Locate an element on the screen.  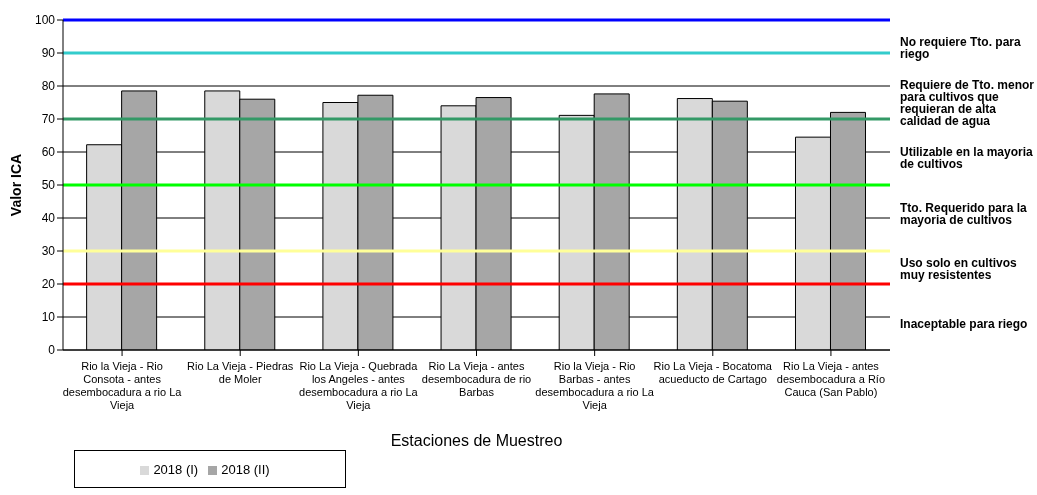
text: Utilizable en la mayoria de cultivos is located at coordinates (967, 158).